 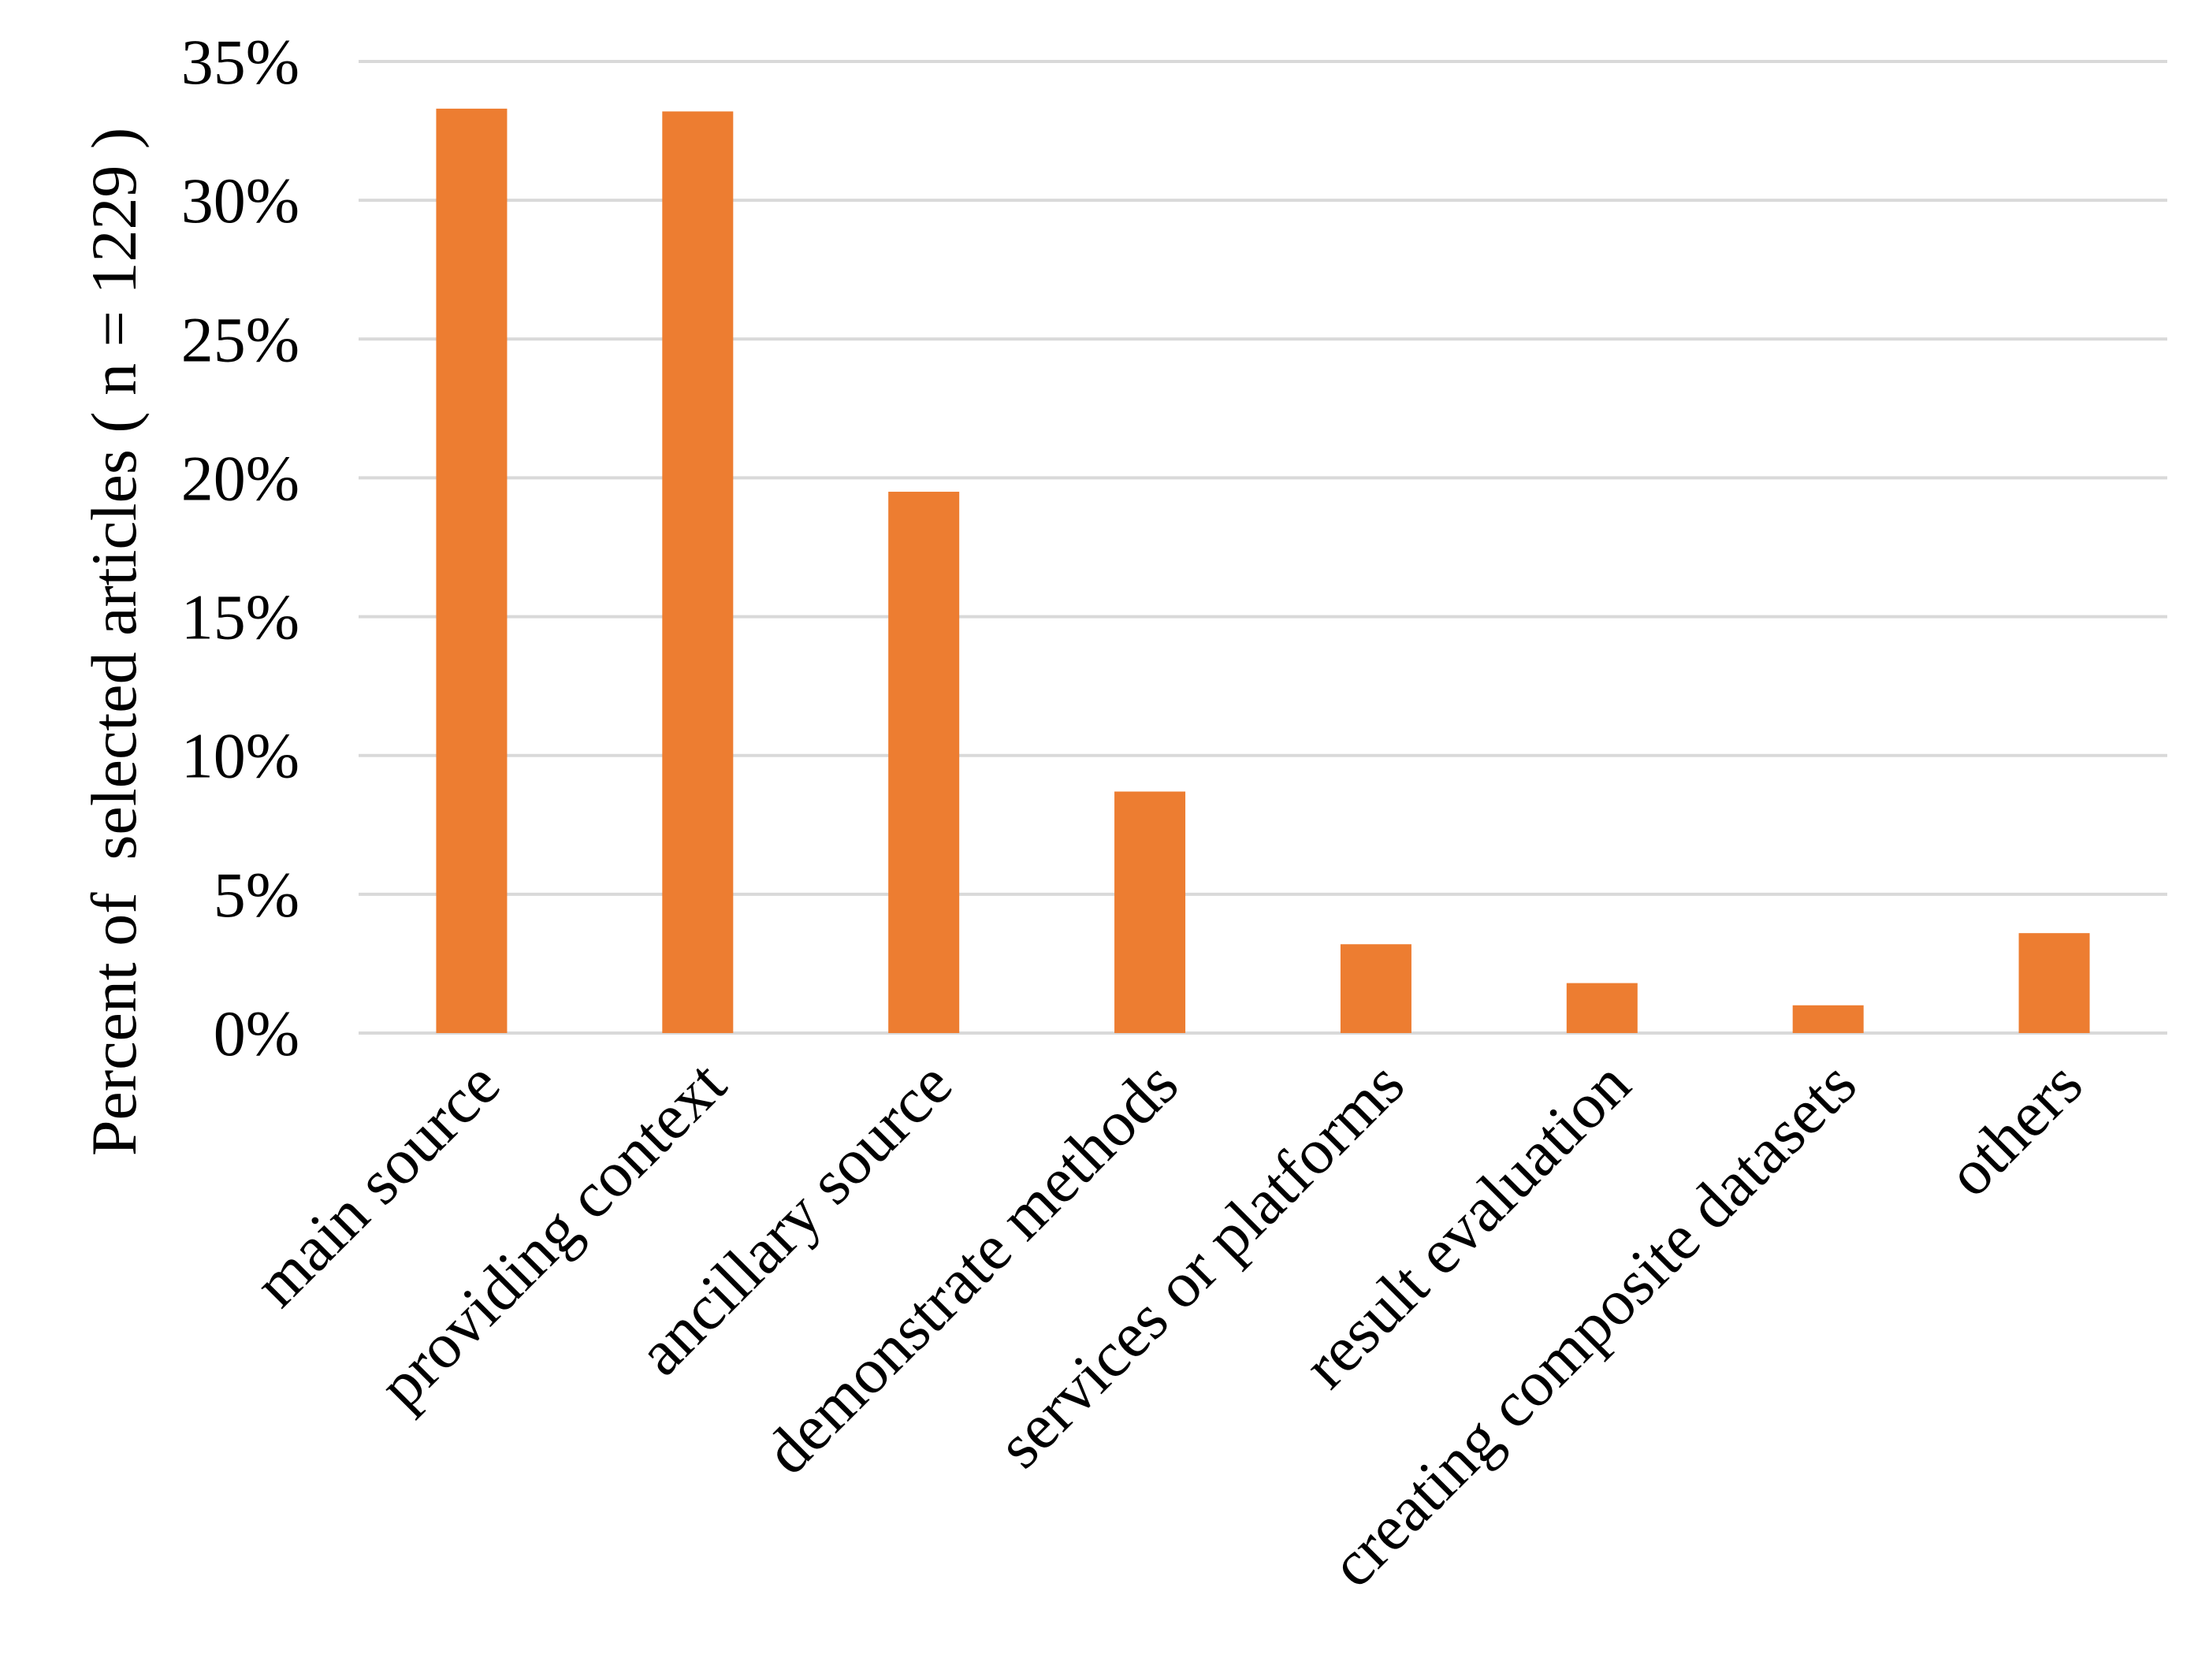 I want to click on y-axis-ticks: 0% 5% 10% 15% 20% 25% 30% 35%, so click(x=240, y=547).